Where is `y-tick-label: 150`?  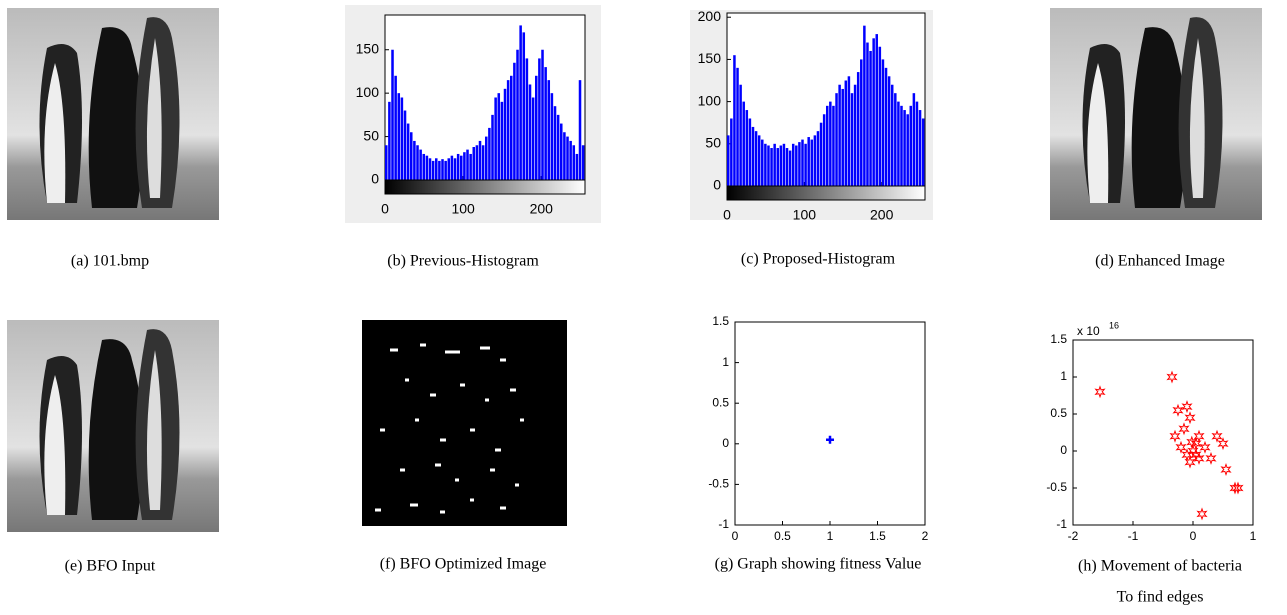 y-tick-label: 150 is located at coordinates (710, 58).